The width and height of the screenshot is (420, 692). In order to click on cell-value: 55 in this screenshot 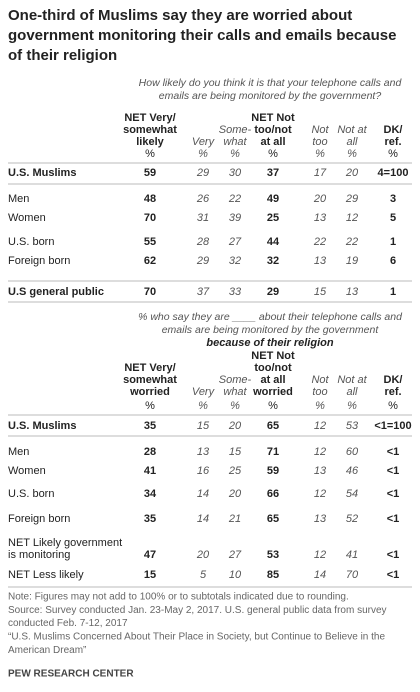, I will do `click(150, 242)`.